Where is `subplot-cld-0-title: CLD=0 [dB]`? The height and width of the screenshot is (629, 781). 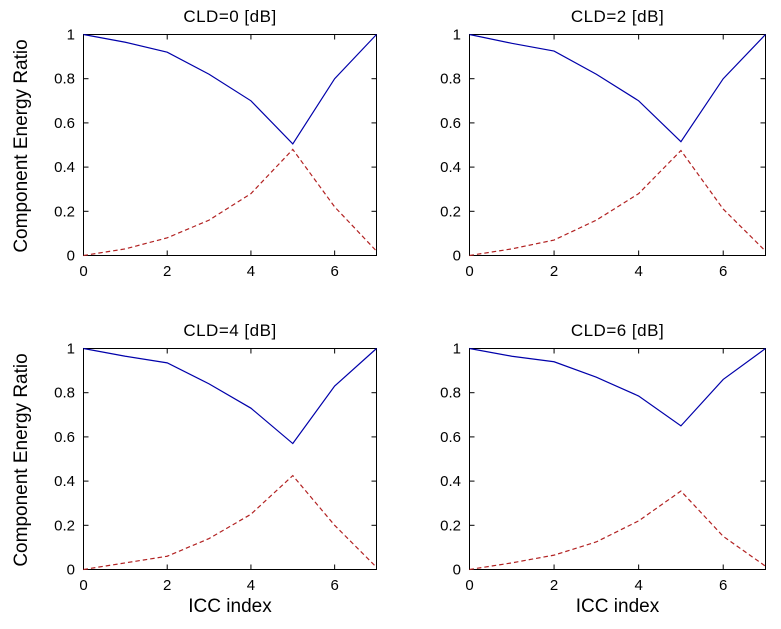
subplot-cld-0-title: CLD=0 [dB] is located at coordinates (230, 16).